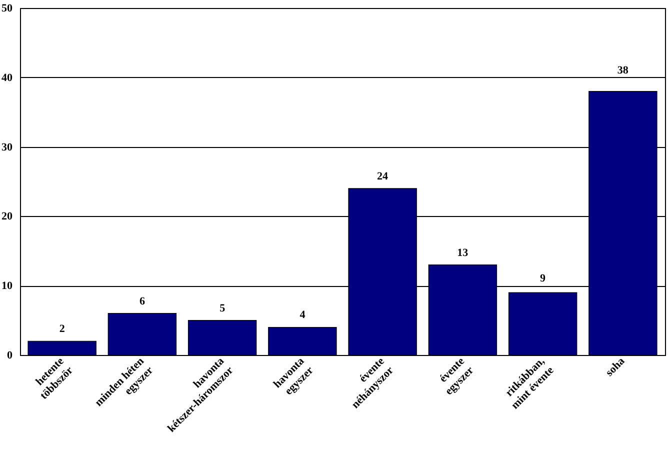 This screenshot has width=668, height=455. I want to click on data-label: 4, so click(303, 315).